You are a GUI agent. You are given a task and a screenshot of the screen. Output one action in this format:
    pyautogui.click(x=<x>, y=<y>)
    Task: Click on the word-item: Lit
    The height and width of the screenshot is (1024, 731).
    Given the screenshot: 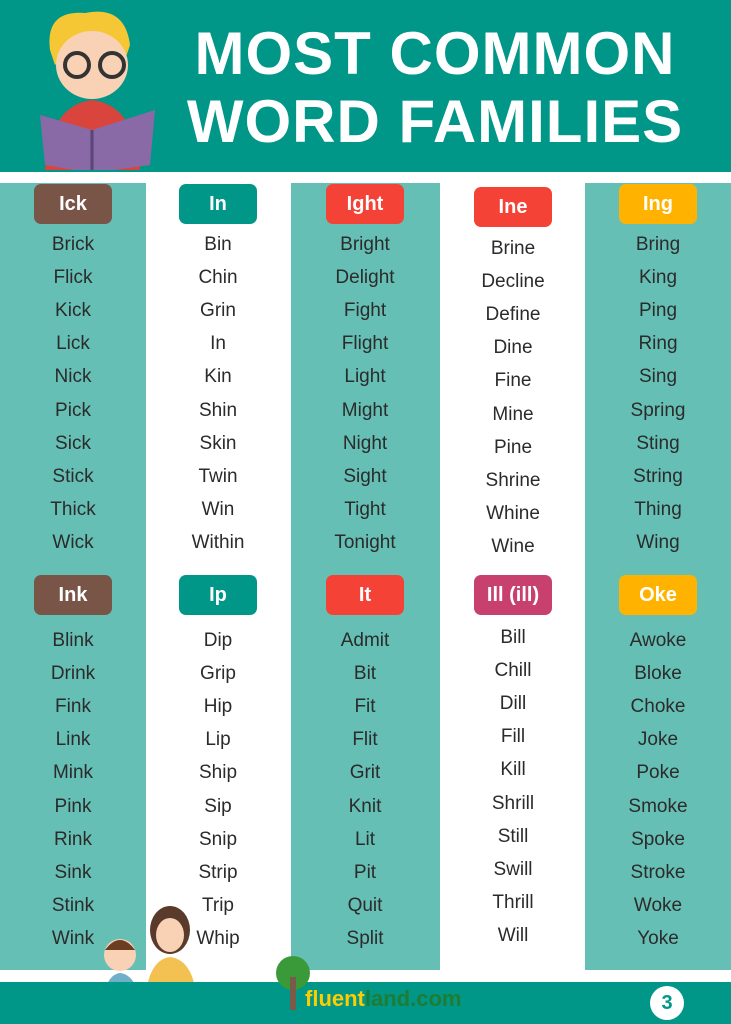 What is the action you would take?
    pyautogui.click(x=365, y=839)
    